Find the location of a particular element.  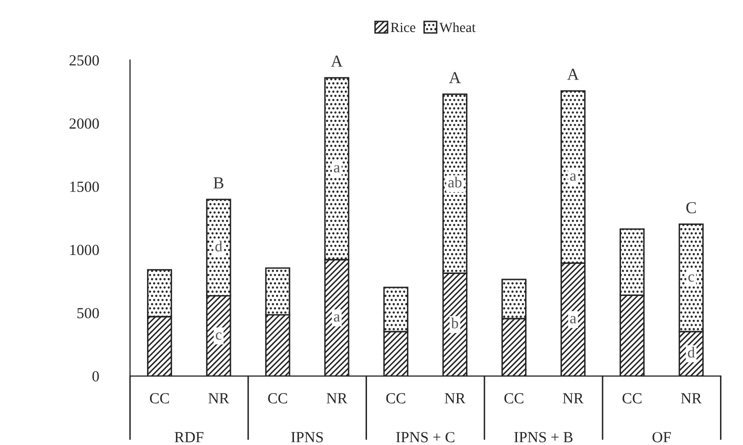

y-tick-label: 2000 is located at coordinates (84, 123).